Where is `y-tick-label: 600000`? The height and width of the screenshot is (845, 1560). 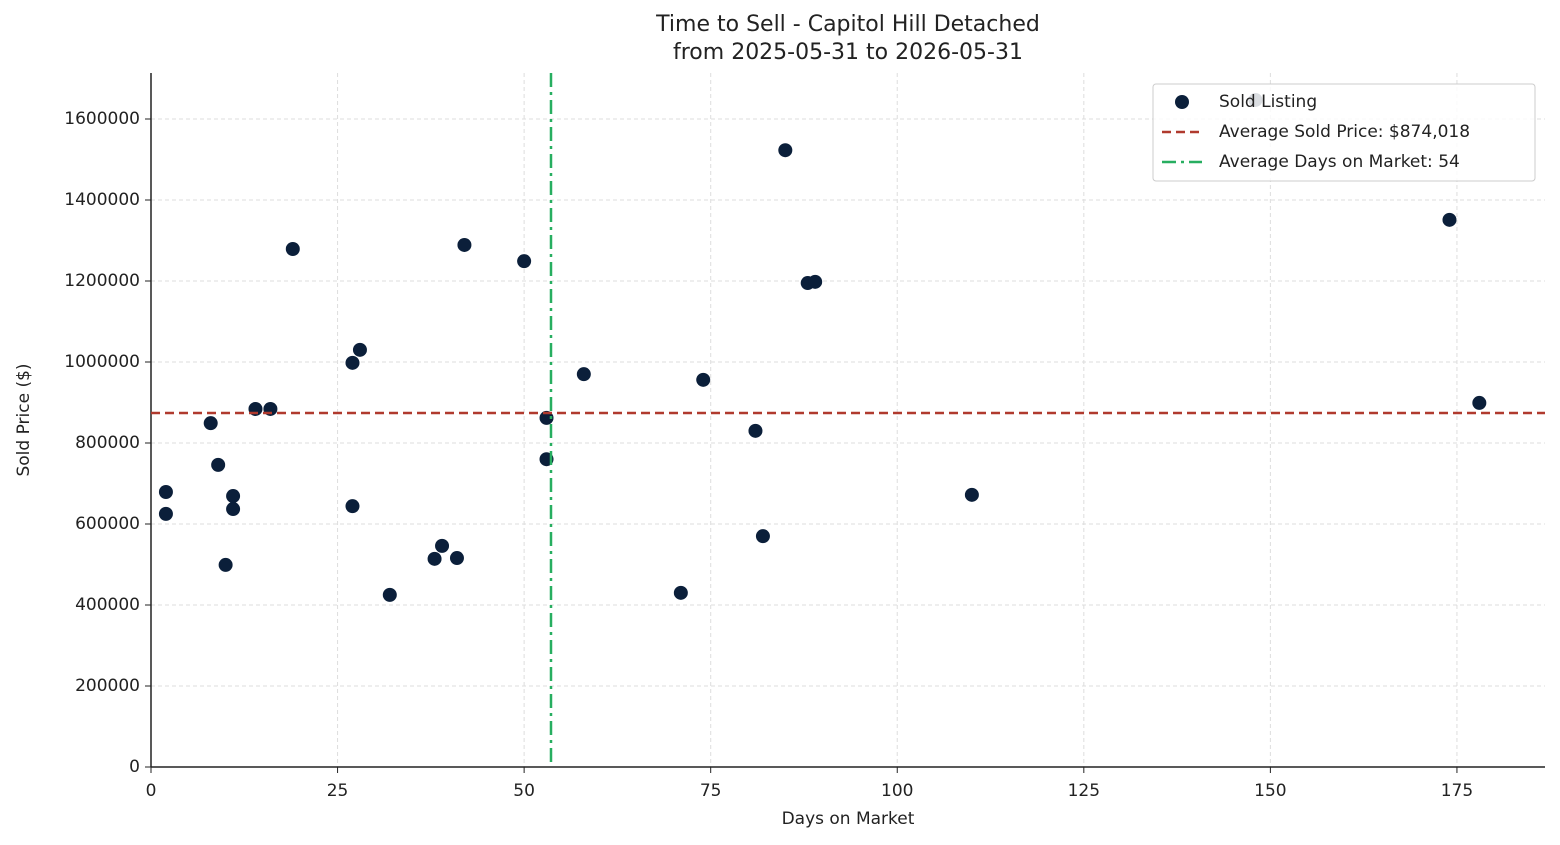
y-tick-label: 600000 is located at coordinates (107, 524).